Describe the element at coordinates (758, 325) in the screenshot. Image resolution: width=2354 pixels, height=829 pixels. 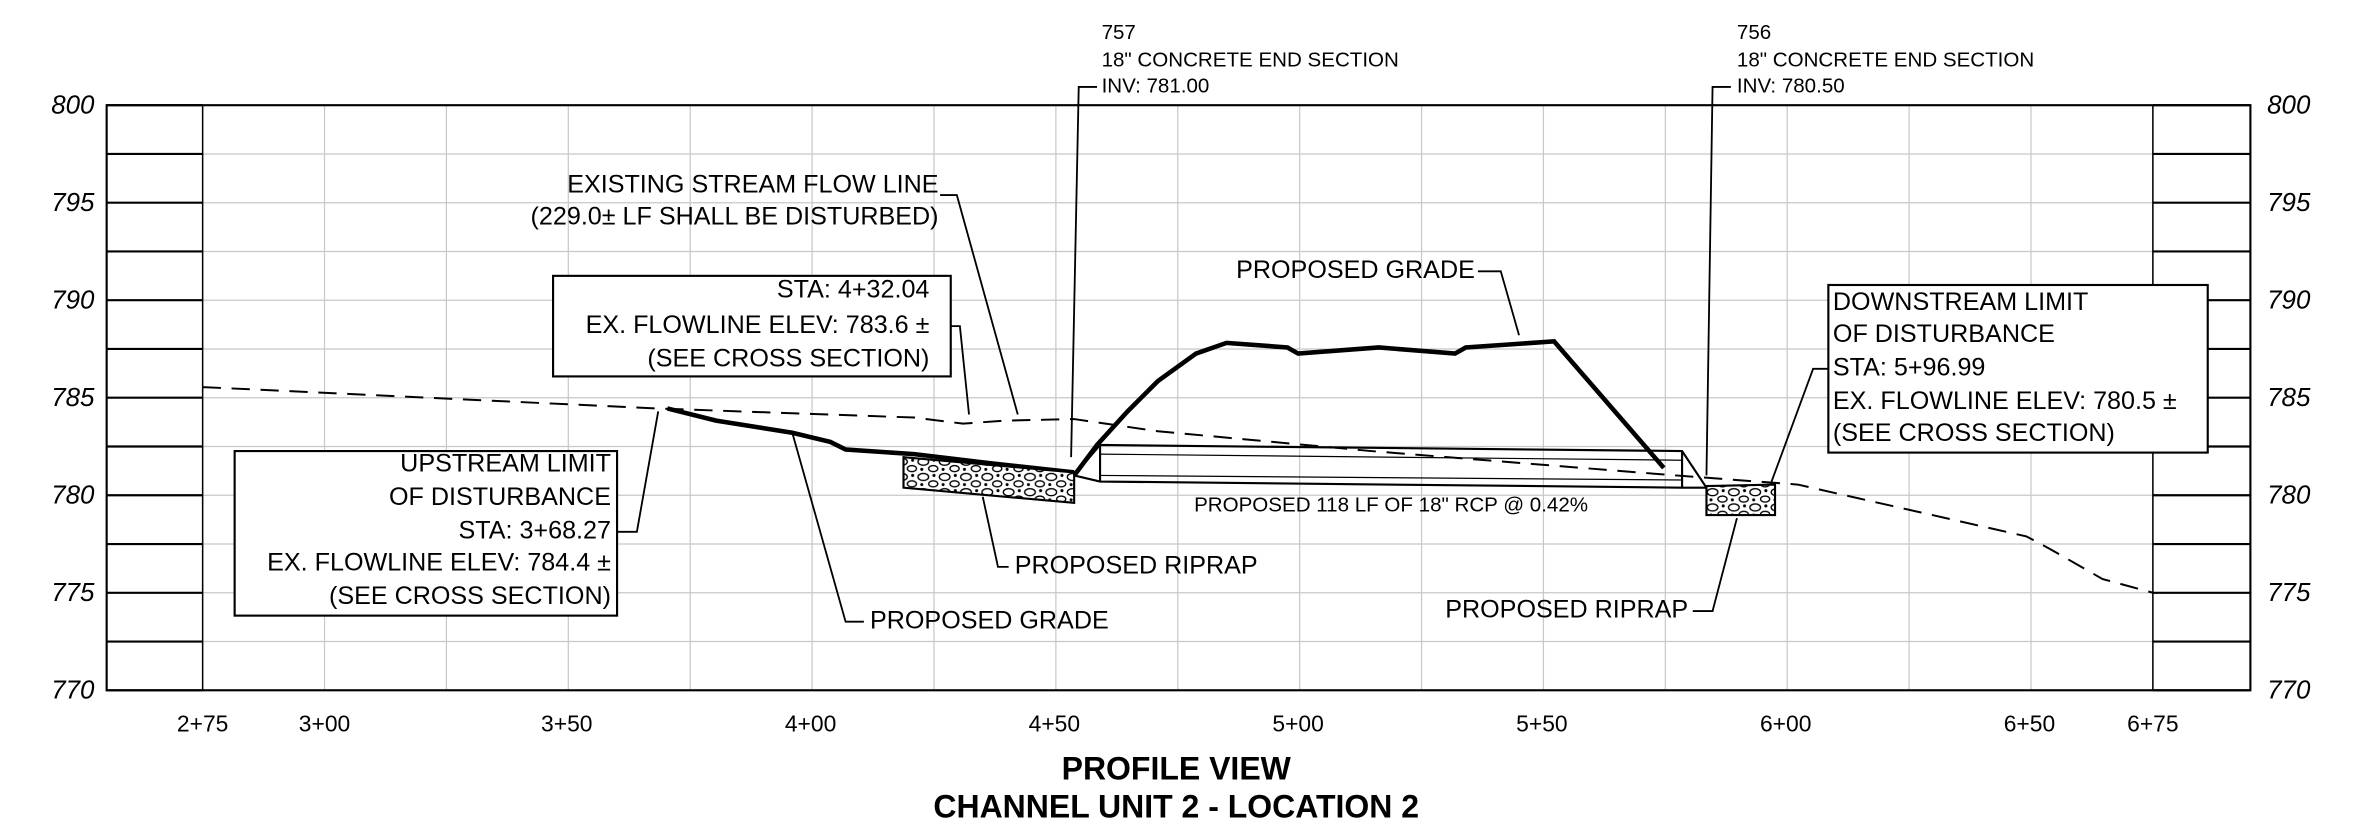
I see `note: EX. FLOWLINE ELEV: 783.6 ±` at that location.